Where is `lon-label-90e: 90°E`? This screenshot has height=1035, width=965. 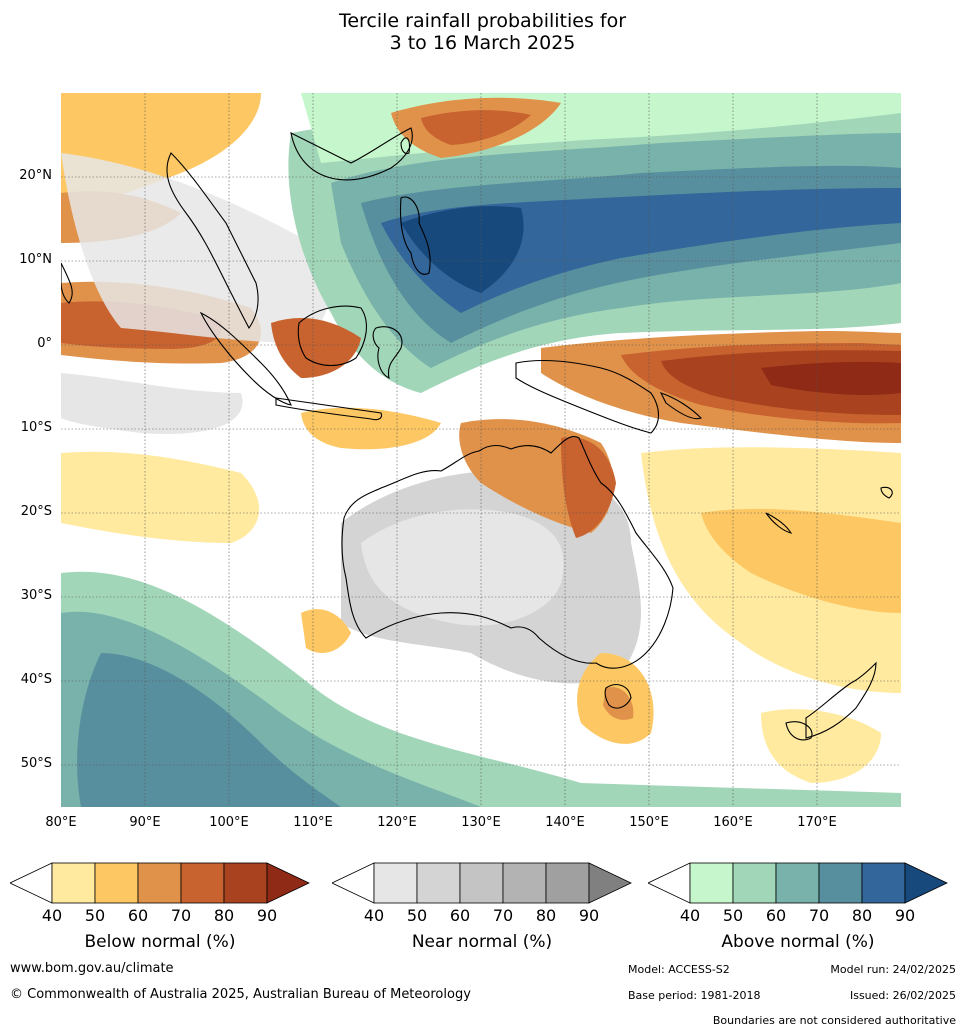
lon-label-90e: 90°E is located at coordinates (145, 822).